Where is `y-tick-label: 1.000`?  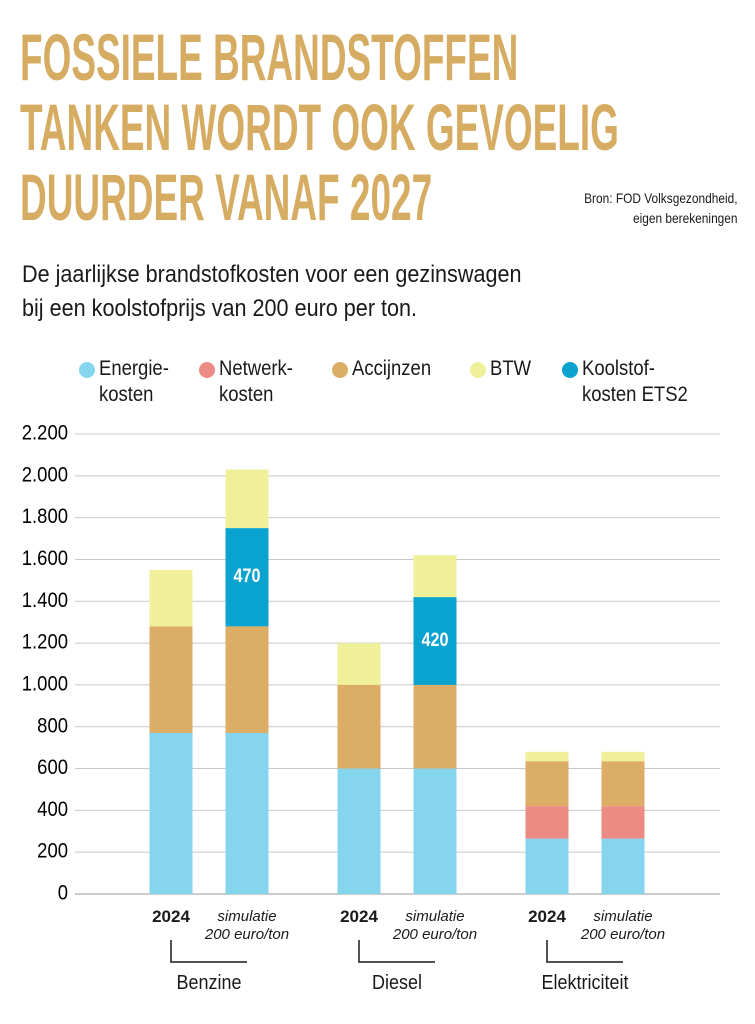
y-tick-label: 1.000 is located at coordinates (45, 683).